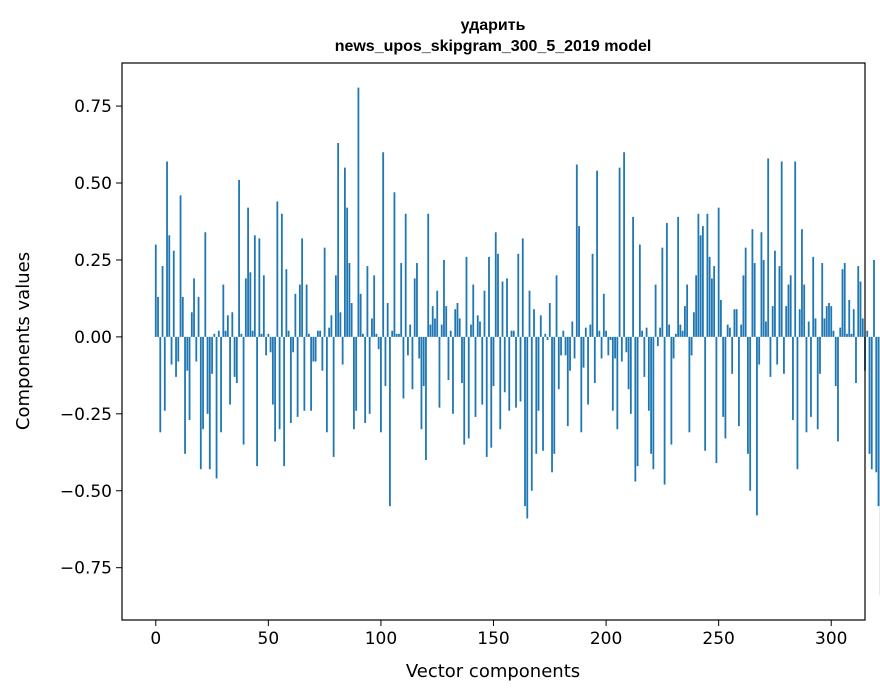  I want to click on y-tick-label: −0.75, so click(86, 569).